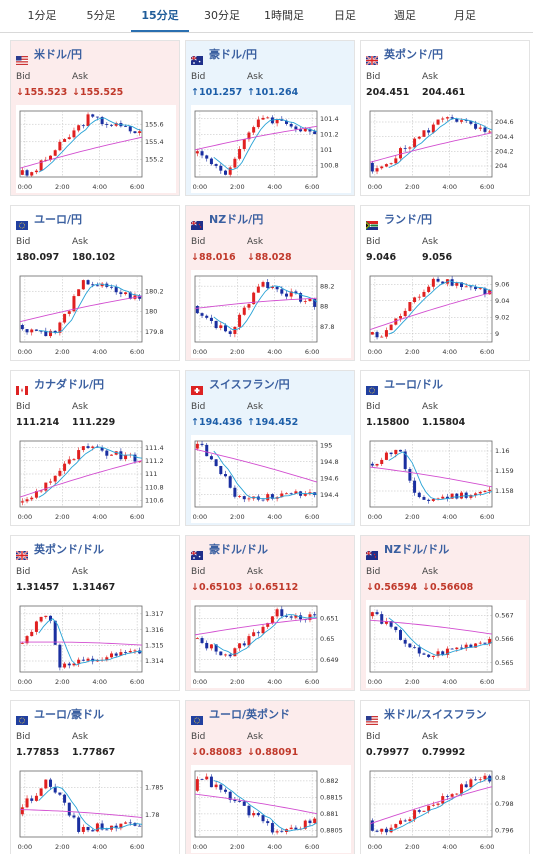 The image size is (533, 854). What do you see at coordinates (271, 314) in the screenshot?
I see `chart-area: 0:00 2:00 4:00 6:00 88.2 88 87.8` at bounding box center [271, 314].